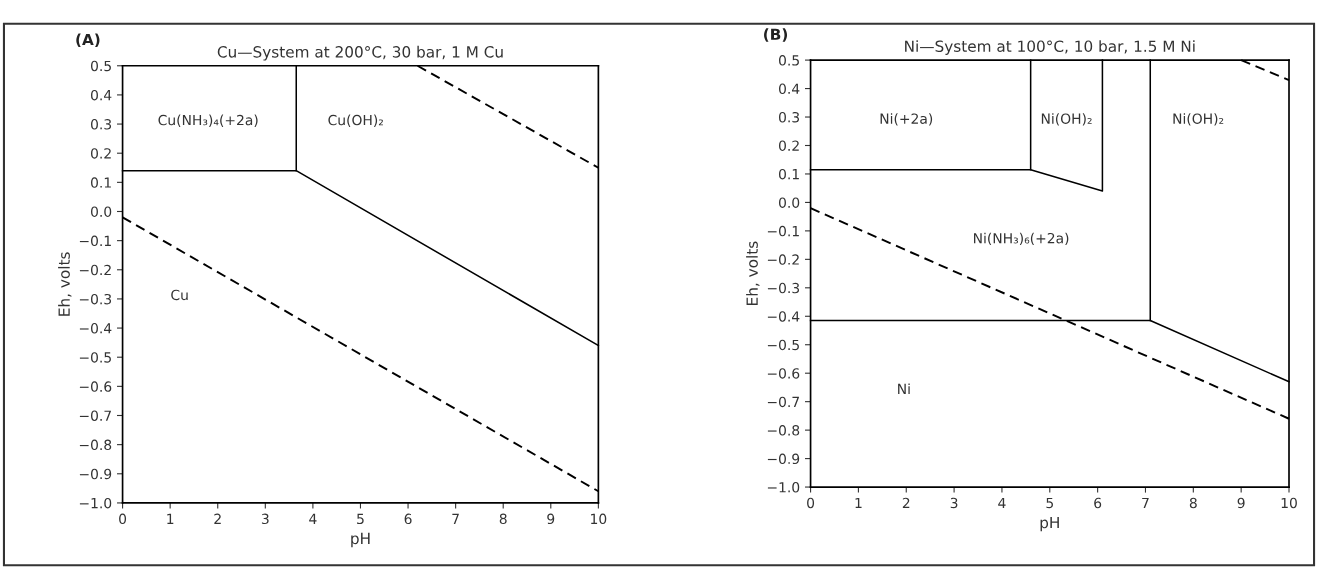 The height and width of the screenshot is (567, 1318). Describe the element at coordinates (179, 295) in the screenshot. I see `annotation: Cu` at that location.